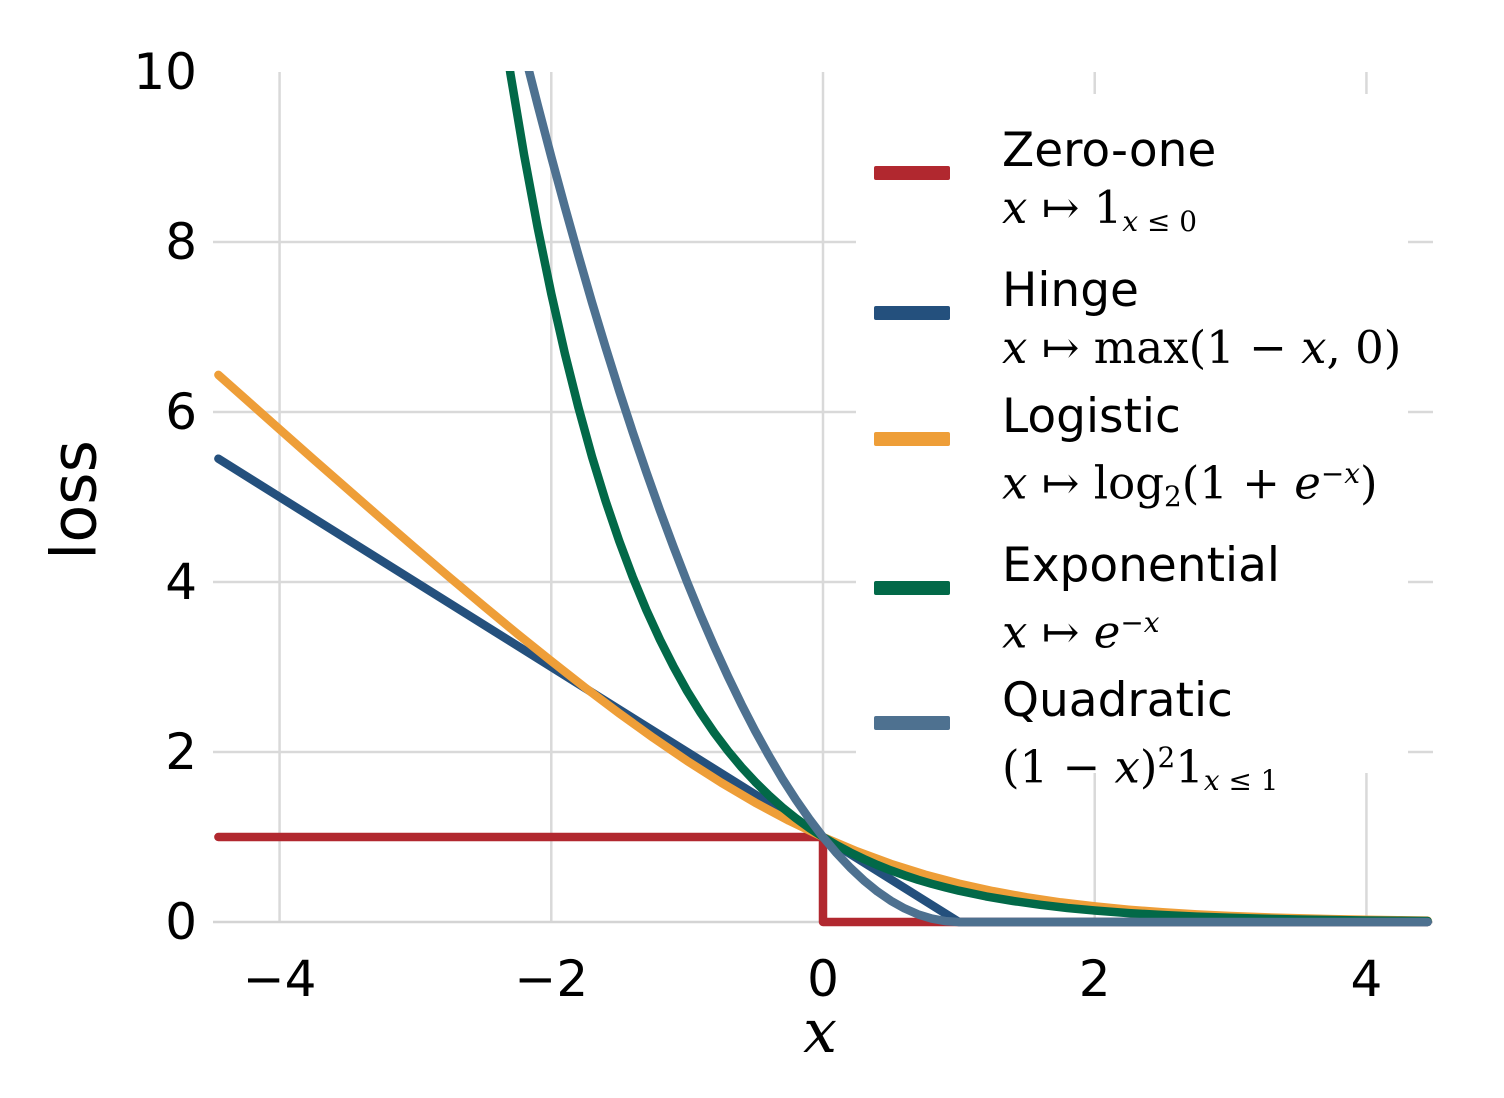 This screenshot has height=1098, width=1504. What do you see at coordinates (1190, 484) in the screenshot?
I see `legend-formula: x ↦ log2(1 + e−x)` at bounding box center [1190, 484].